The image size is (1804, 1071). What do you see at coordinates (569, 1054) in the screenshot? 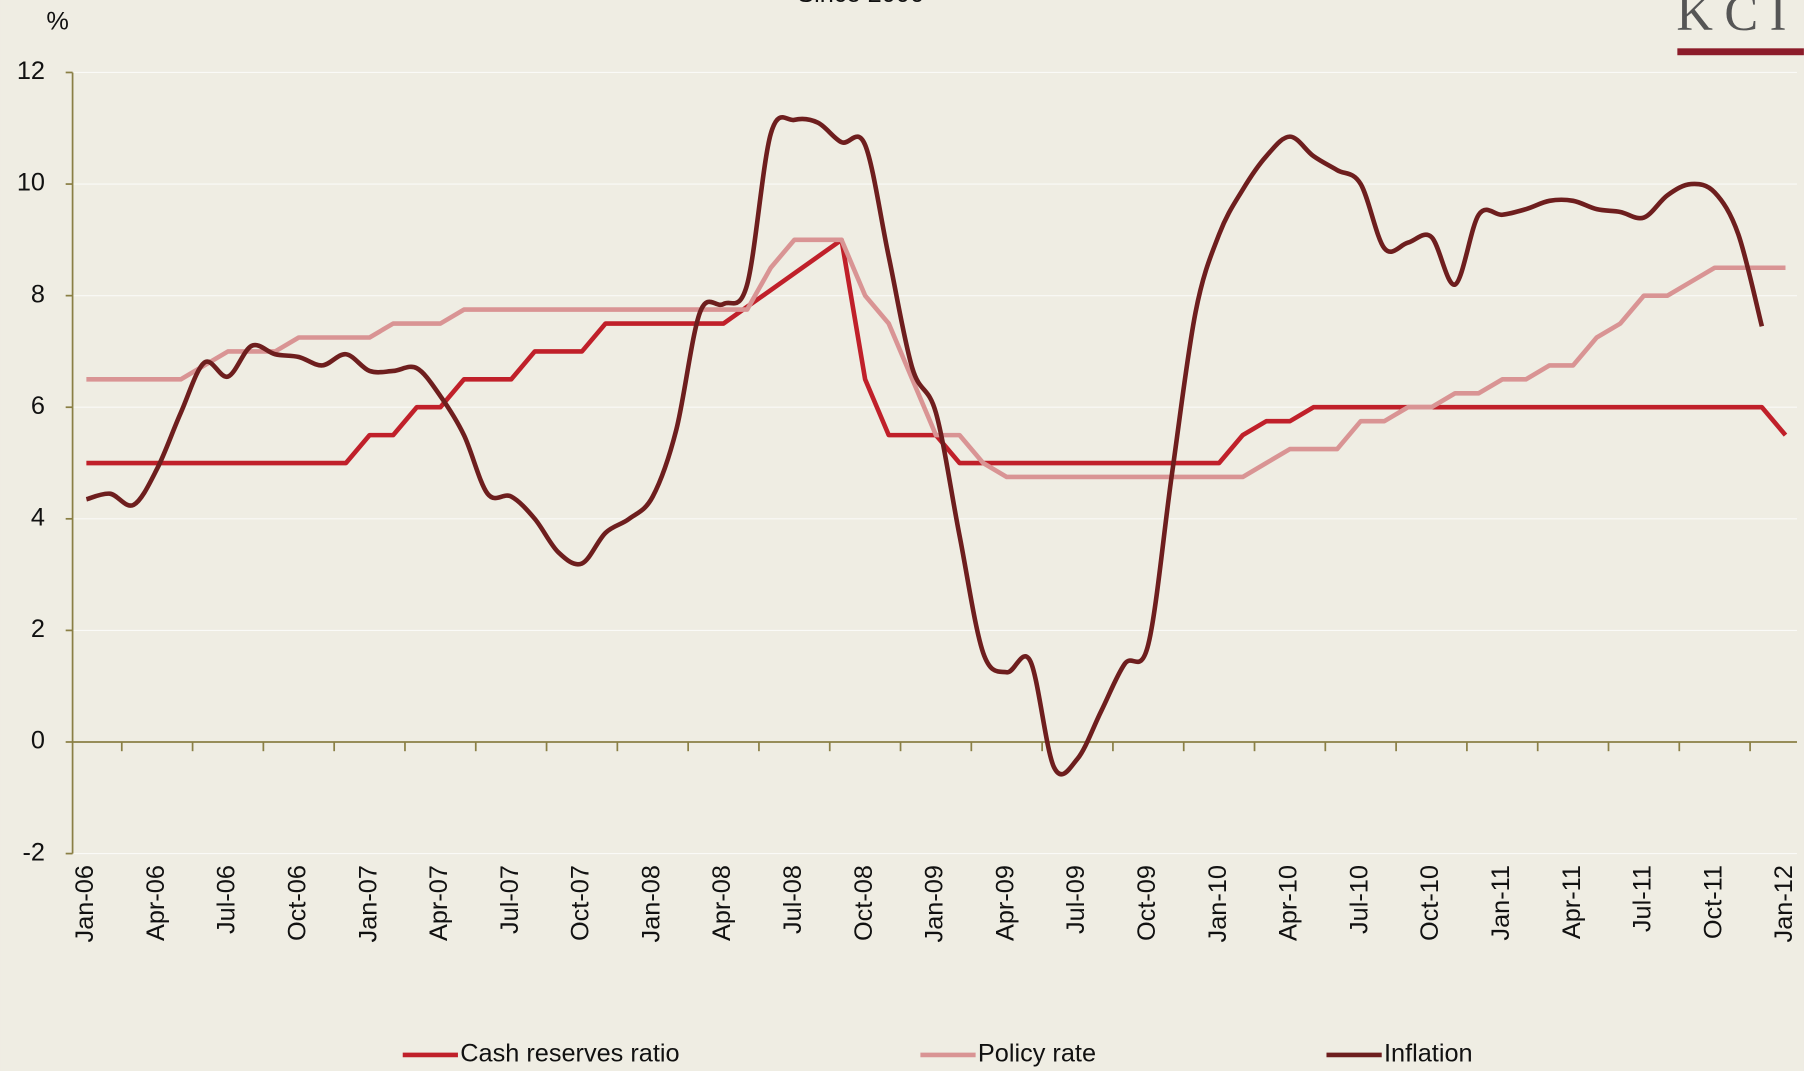
I see `legend-label: Cash reserves ratio` at bounding box center [569, 1054].